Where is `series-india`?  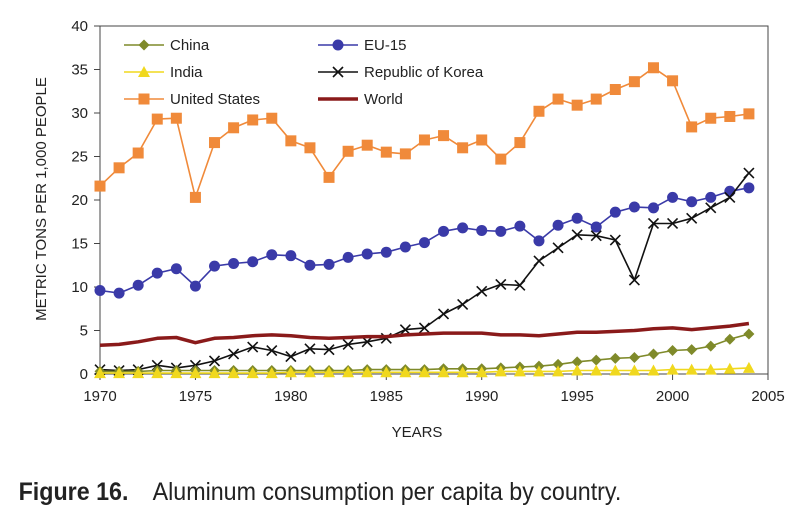
series-india is located at coordinates (424, 370).